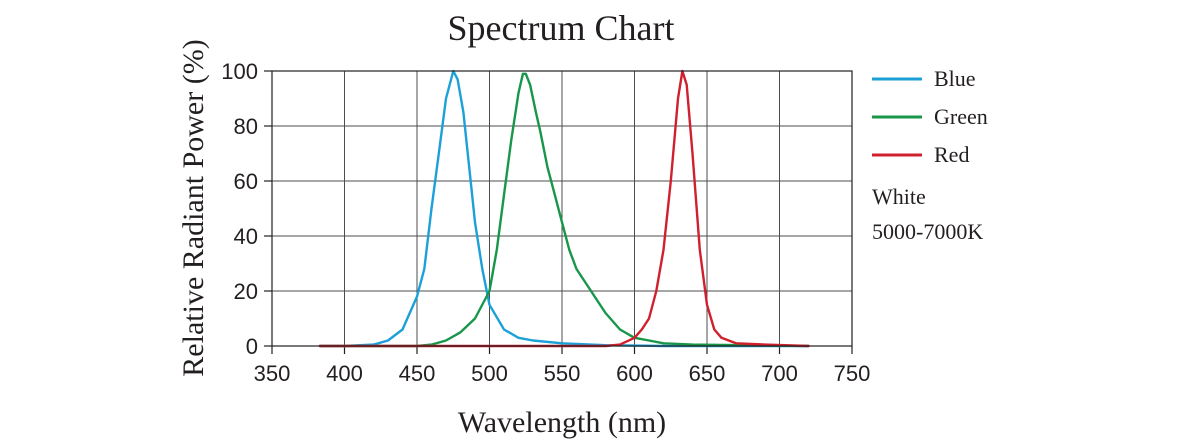 The height and width of the screenshot is (445, 1181). Describe the element at coordinates (246, 209) in the screenshot. I see `y-axis-ticks: 0 20 40 60 80 100` at that location.